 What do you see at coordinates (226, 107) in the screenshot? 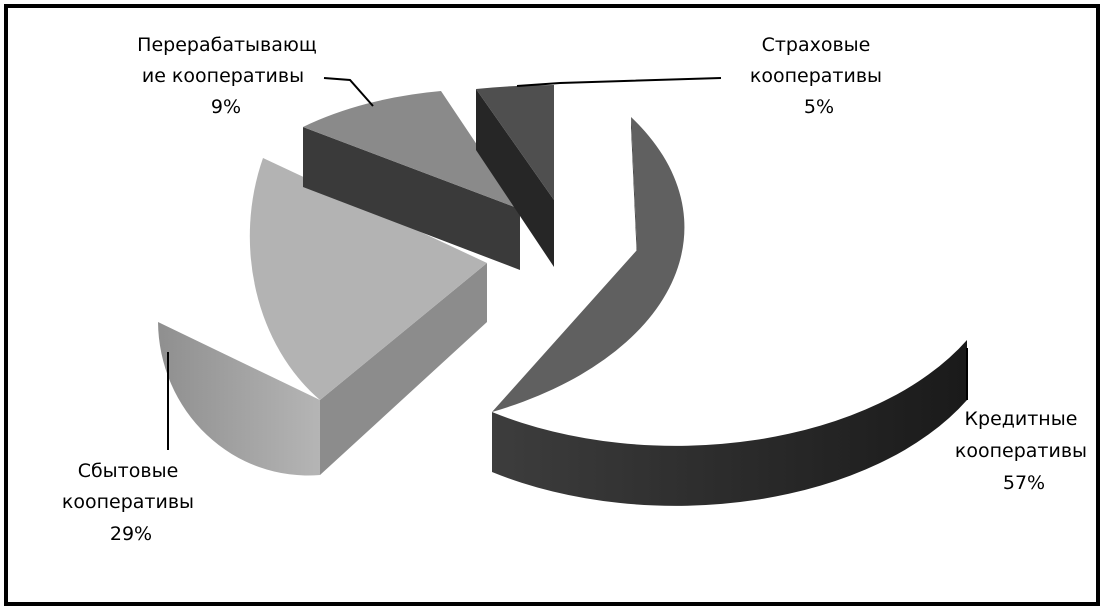
I see `data-label-processing-percent: 9%` at bounding box center [226, 107].